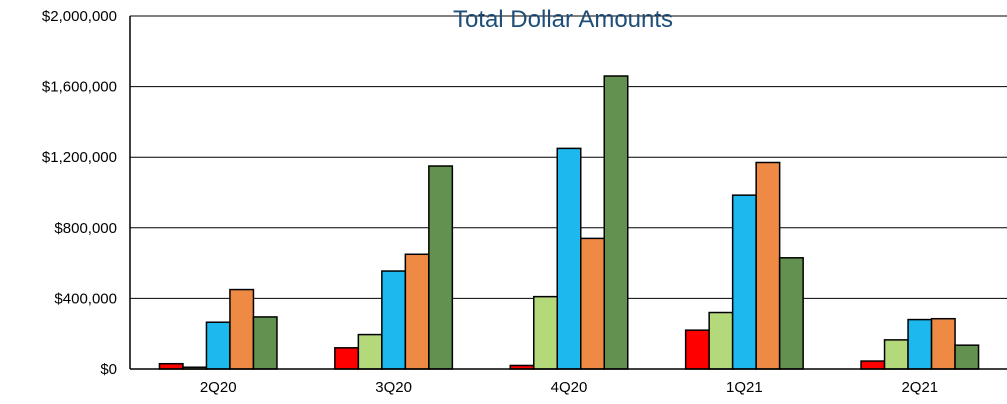  I want to click on bar-3Q20-s1, so click(347, 358).